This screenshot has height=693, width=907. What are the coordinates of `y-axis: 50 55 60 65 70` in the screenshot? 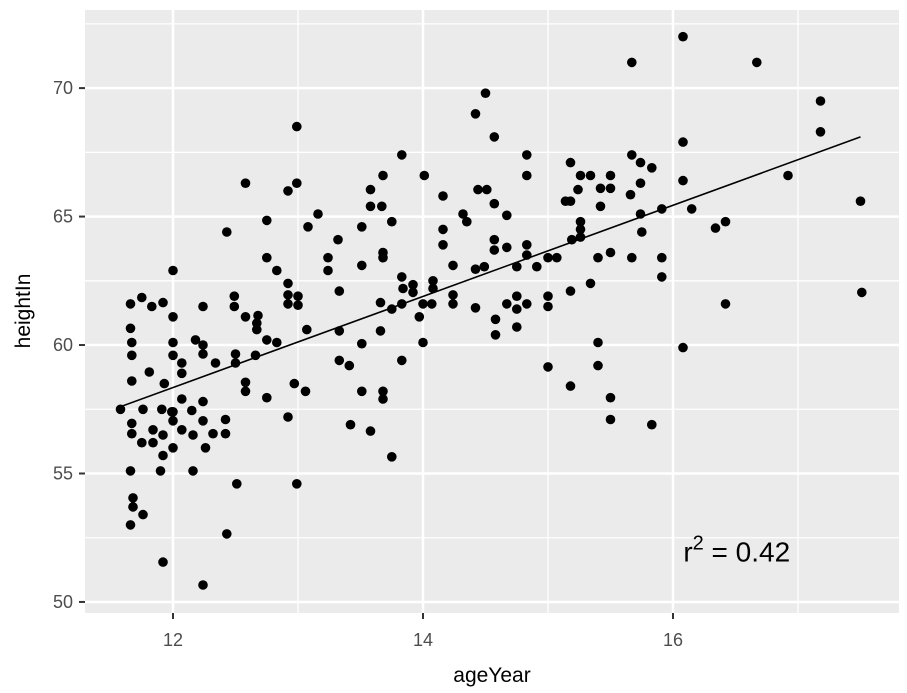 It's located at (69, 345).